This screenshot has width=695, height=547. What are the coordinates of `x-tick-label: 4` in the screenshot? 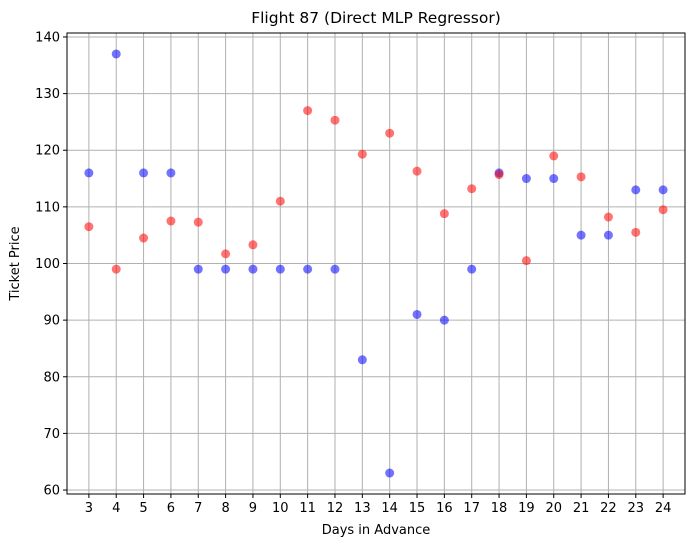 It's located at (116, 508).